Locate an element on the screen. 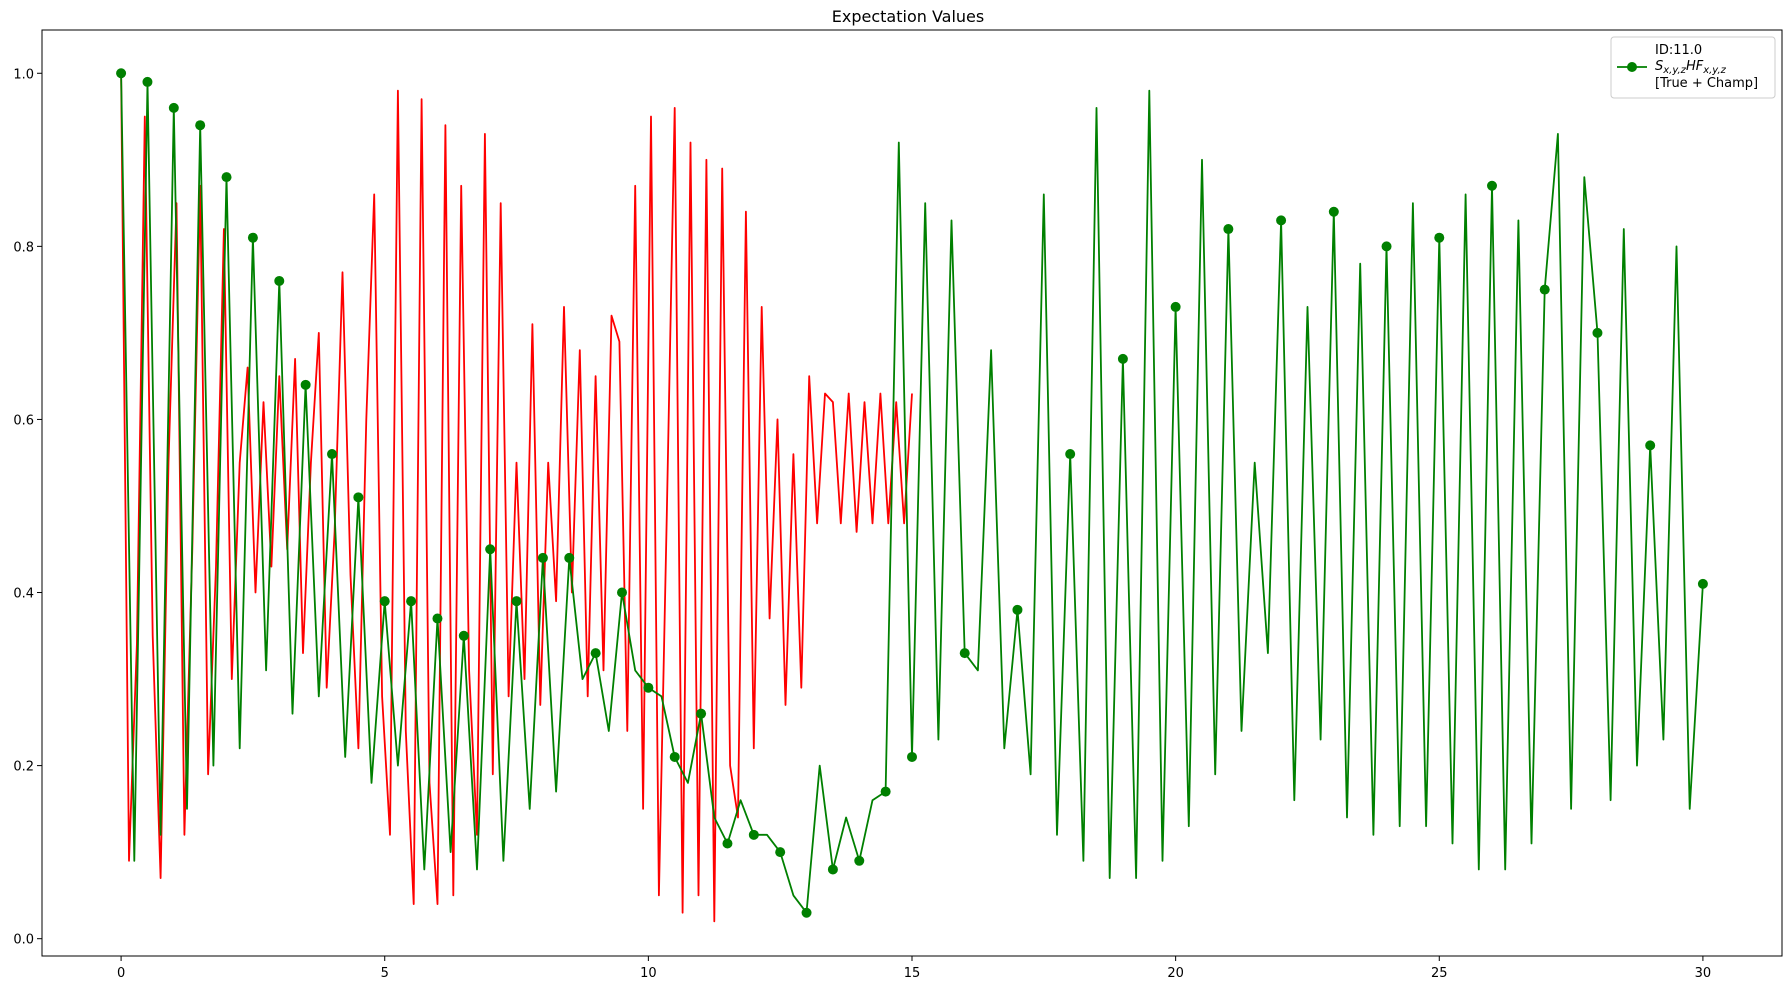  x-tick-label: 30 is located at coordinates (1703, 973).